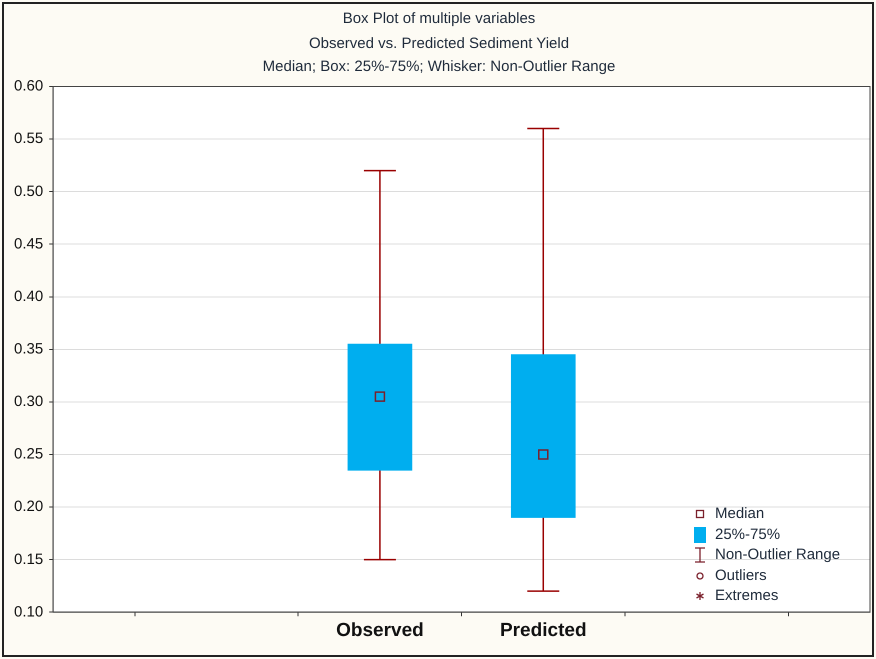  What do you see at coordinates (29, 139) in the screenshot?
I see `y-tick-label: 0.55` at bounding box center [29, 139].